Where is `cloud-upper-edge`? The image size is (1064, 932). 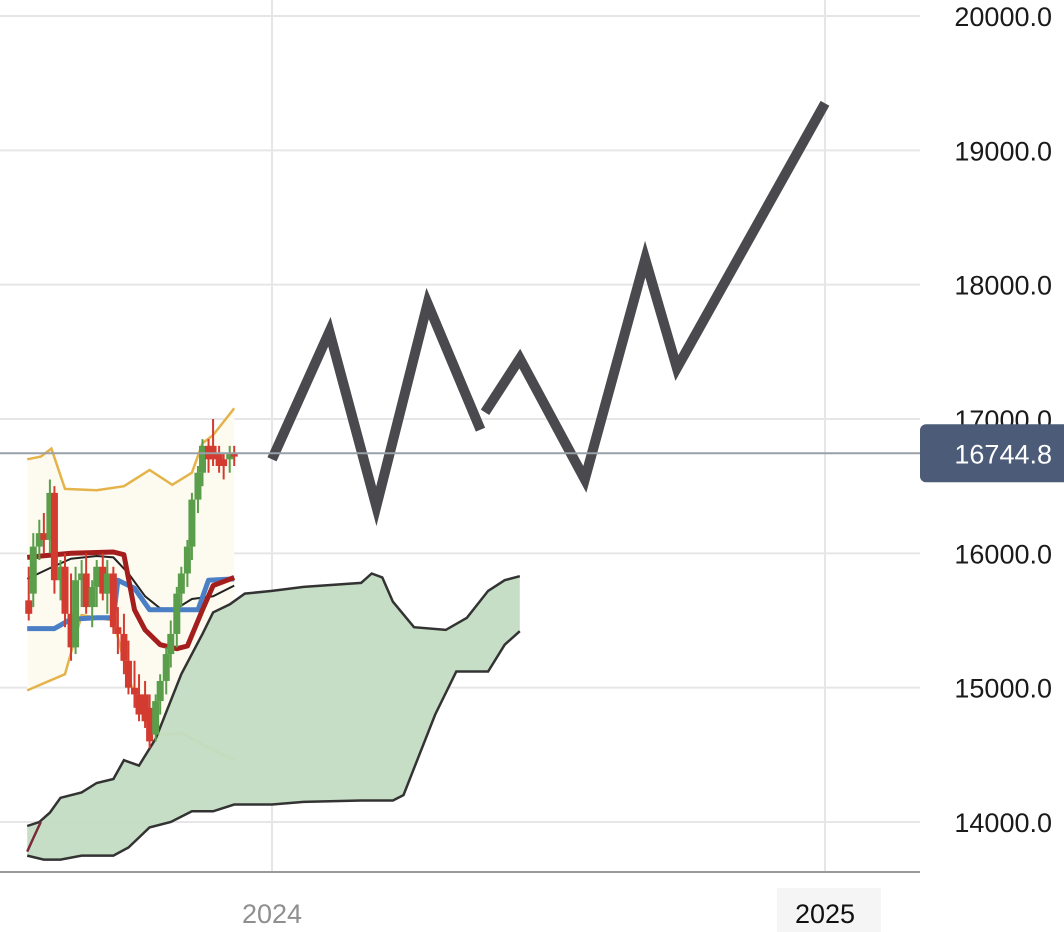 cloud-upper-edge is located at coordinates (273, 700).